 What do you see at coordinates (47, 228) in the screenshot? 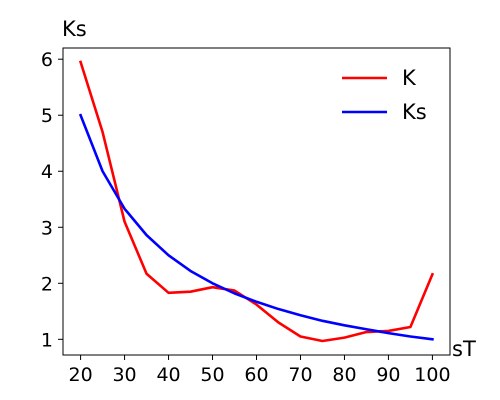
I see `y-tick-label: 3` at bounding box center [47, 228].